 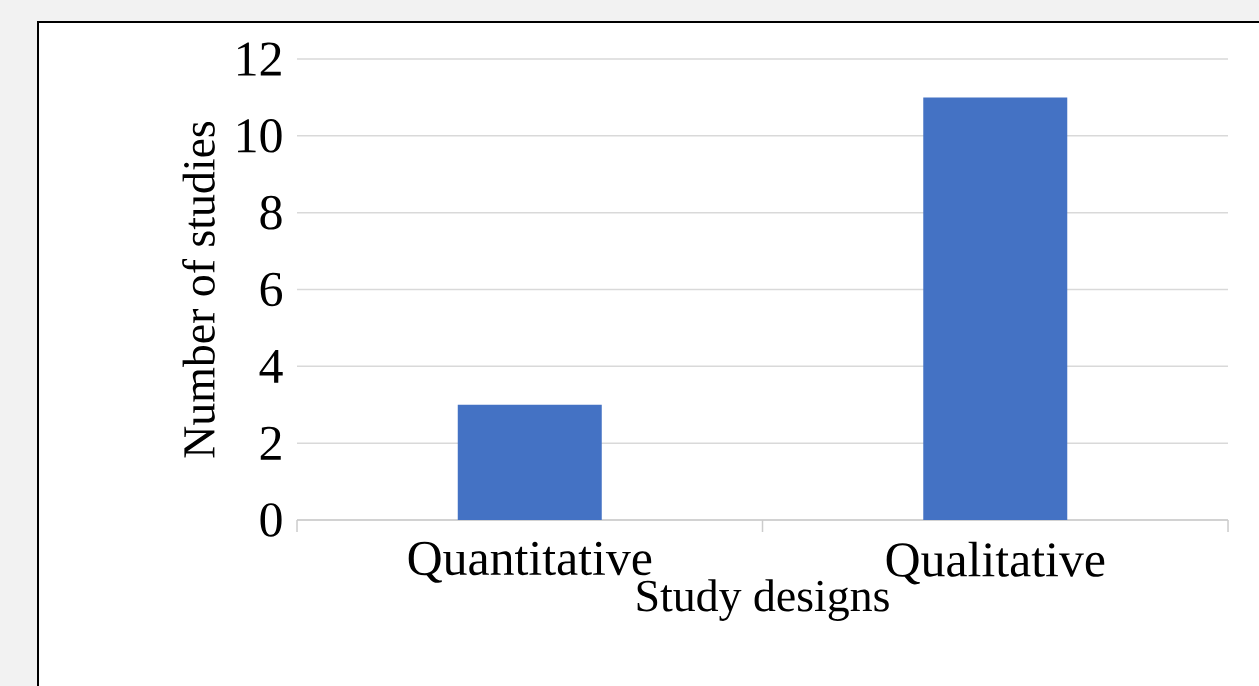 I want to click on y-tick-label: 8, so click(x=271, y=212).